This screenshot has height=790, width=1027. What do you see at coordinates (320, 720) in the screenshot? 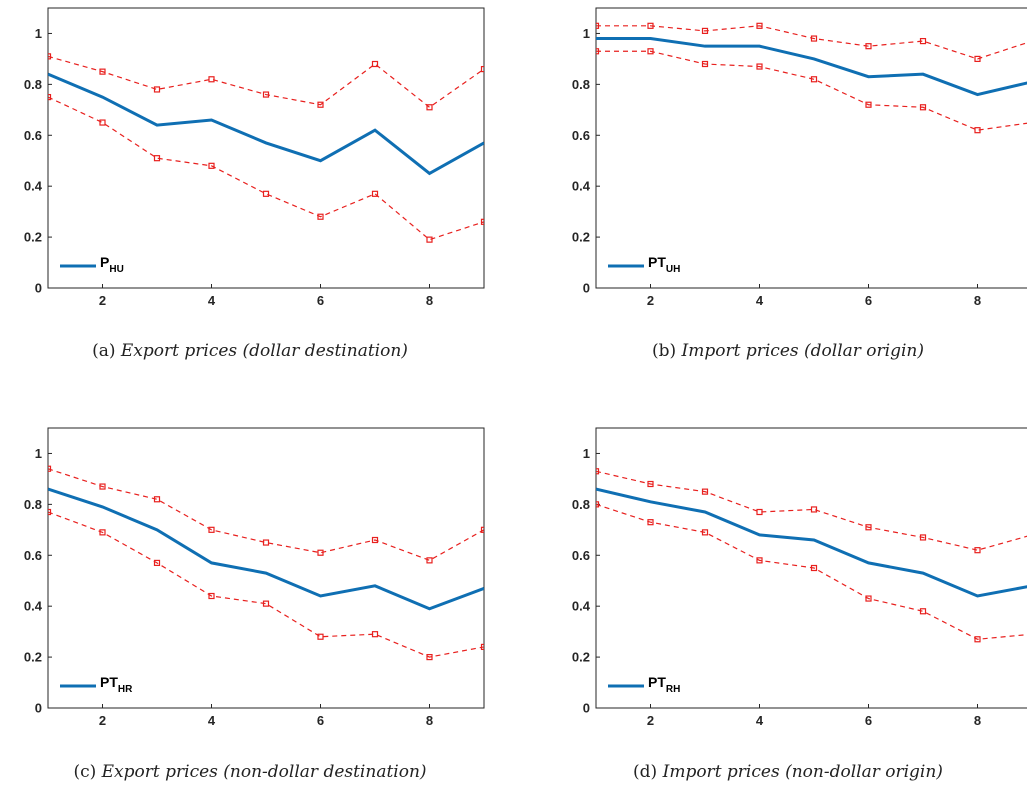
I see `x-tick-label-c-2: 6` at bounding box center [320, 720].